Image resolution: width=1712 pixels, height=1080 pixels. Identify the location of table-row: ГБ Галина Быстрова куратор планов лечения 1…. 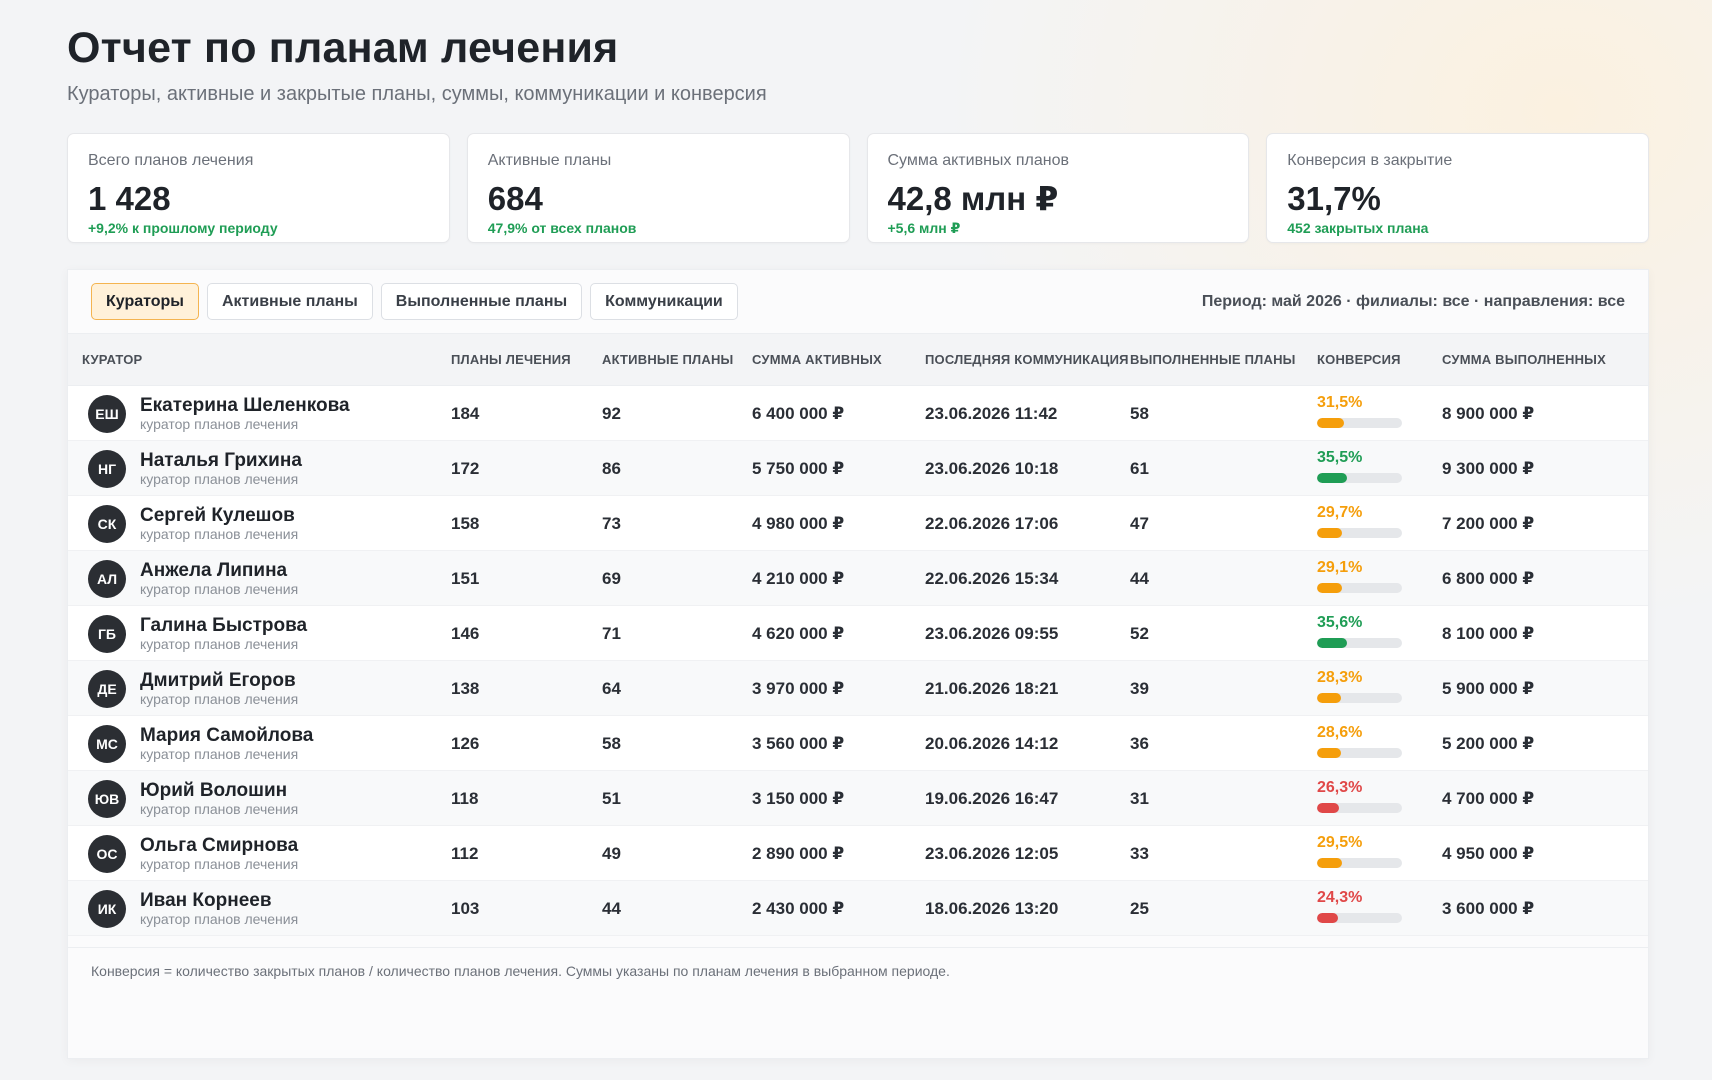
(858, 633).